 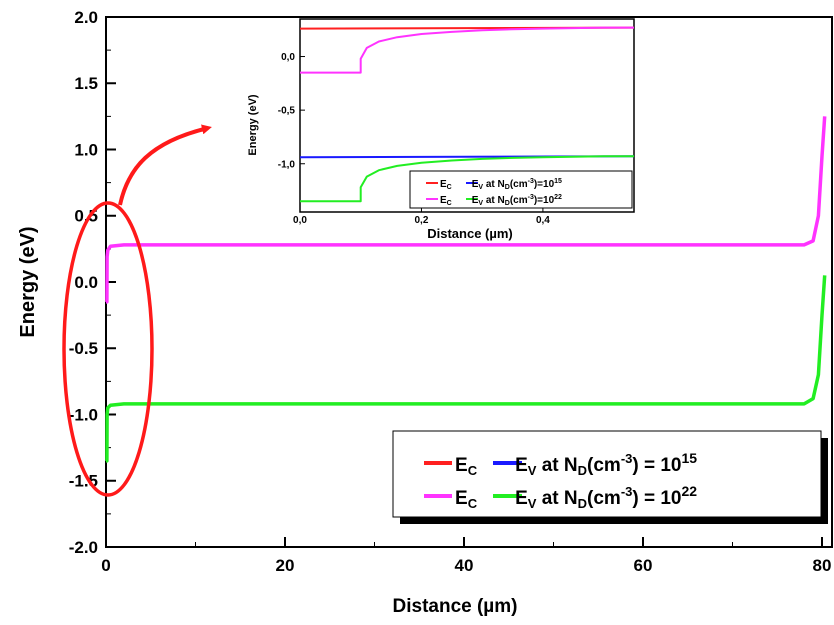 What do you see at coordinates (105, 565) in the screenshot?
I see `x-tick-label: 0` at bounding box center [105, 565].